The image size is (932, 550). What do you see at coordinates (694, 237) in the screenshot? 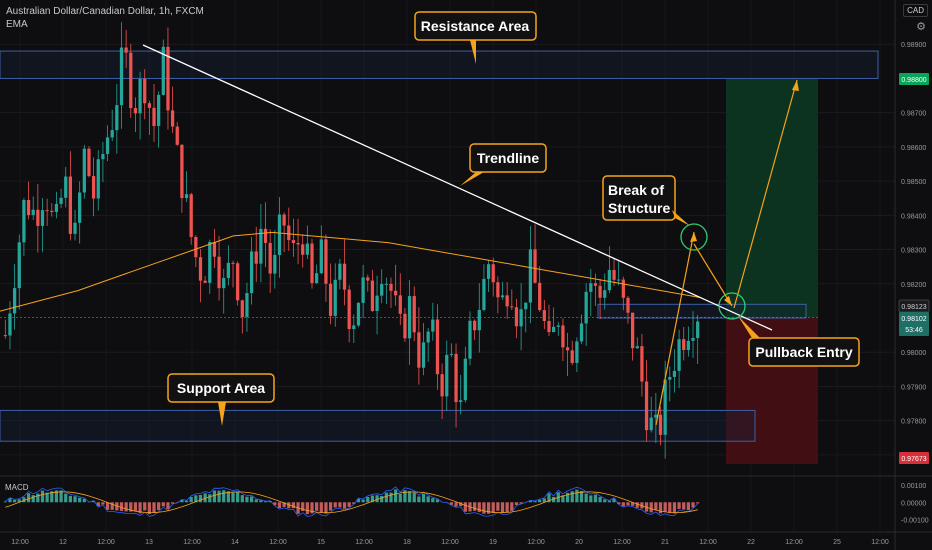
I see `break-circle` at bounding box center [694, 237].